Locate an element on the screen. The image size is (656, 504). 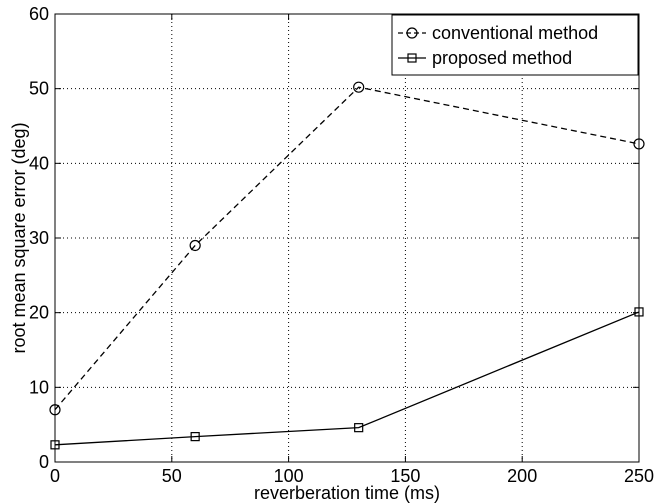
legend-label: proposed method is located at coordinates (502, 58).